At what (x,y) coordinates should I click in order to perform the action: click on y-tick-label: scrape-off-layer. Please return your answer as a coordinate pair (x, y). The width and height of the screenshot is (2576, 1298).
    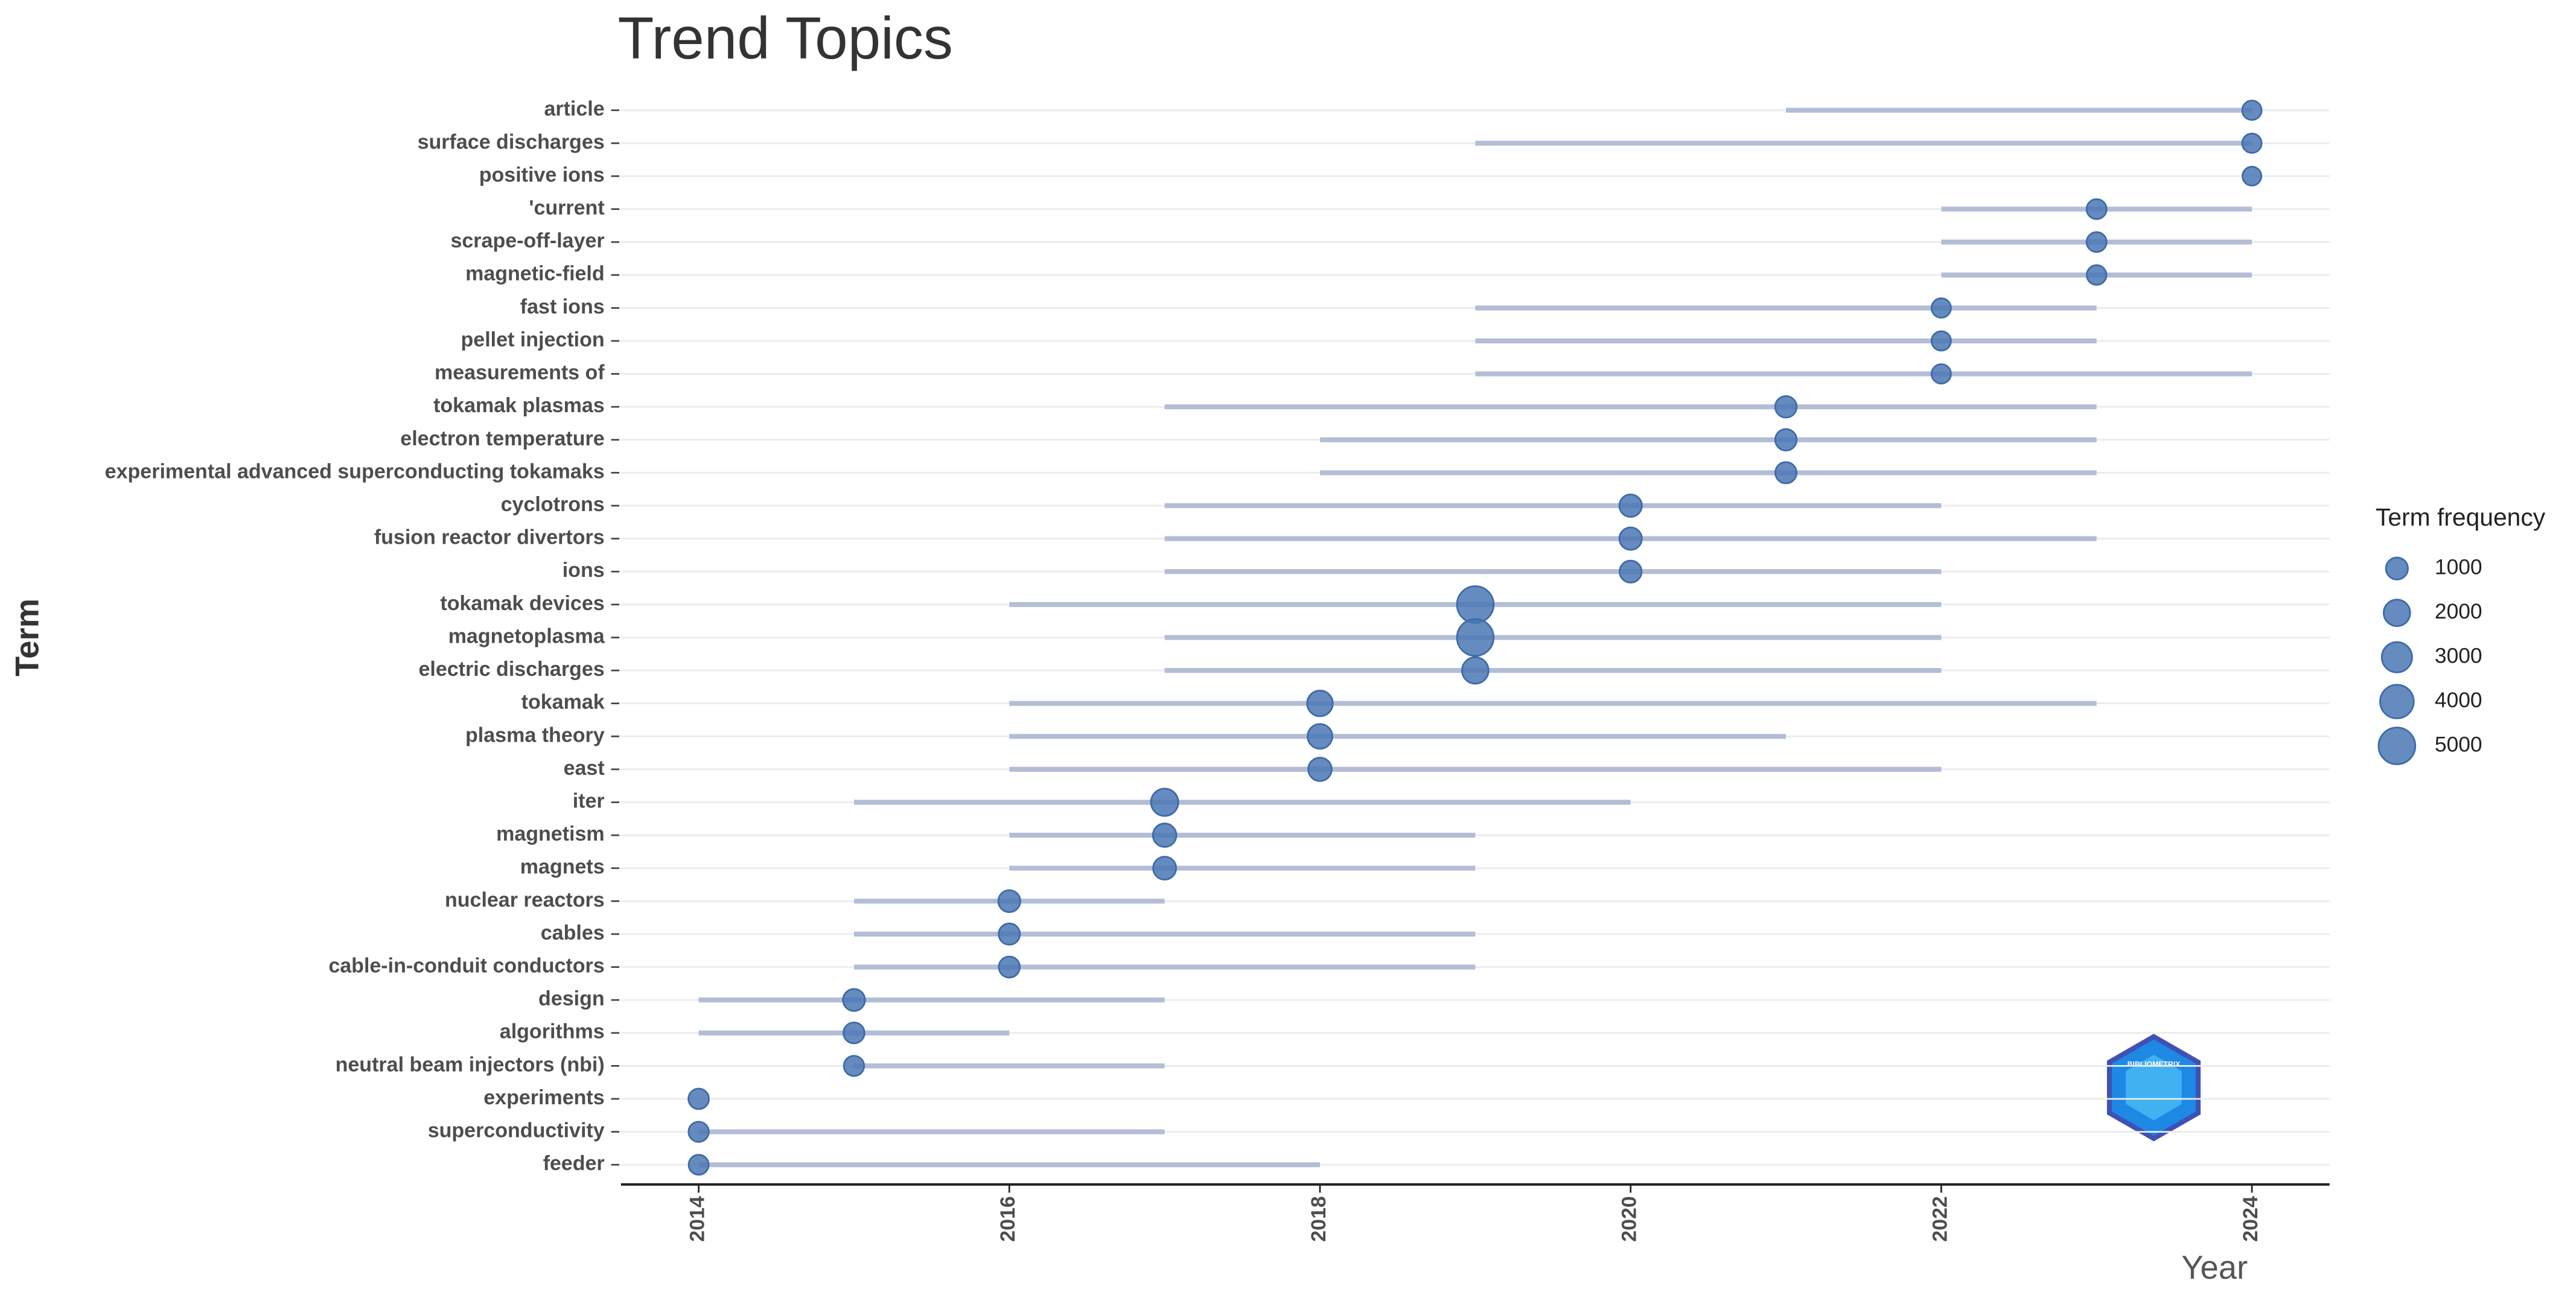
    Looking at the image, I should click on (527, 240).